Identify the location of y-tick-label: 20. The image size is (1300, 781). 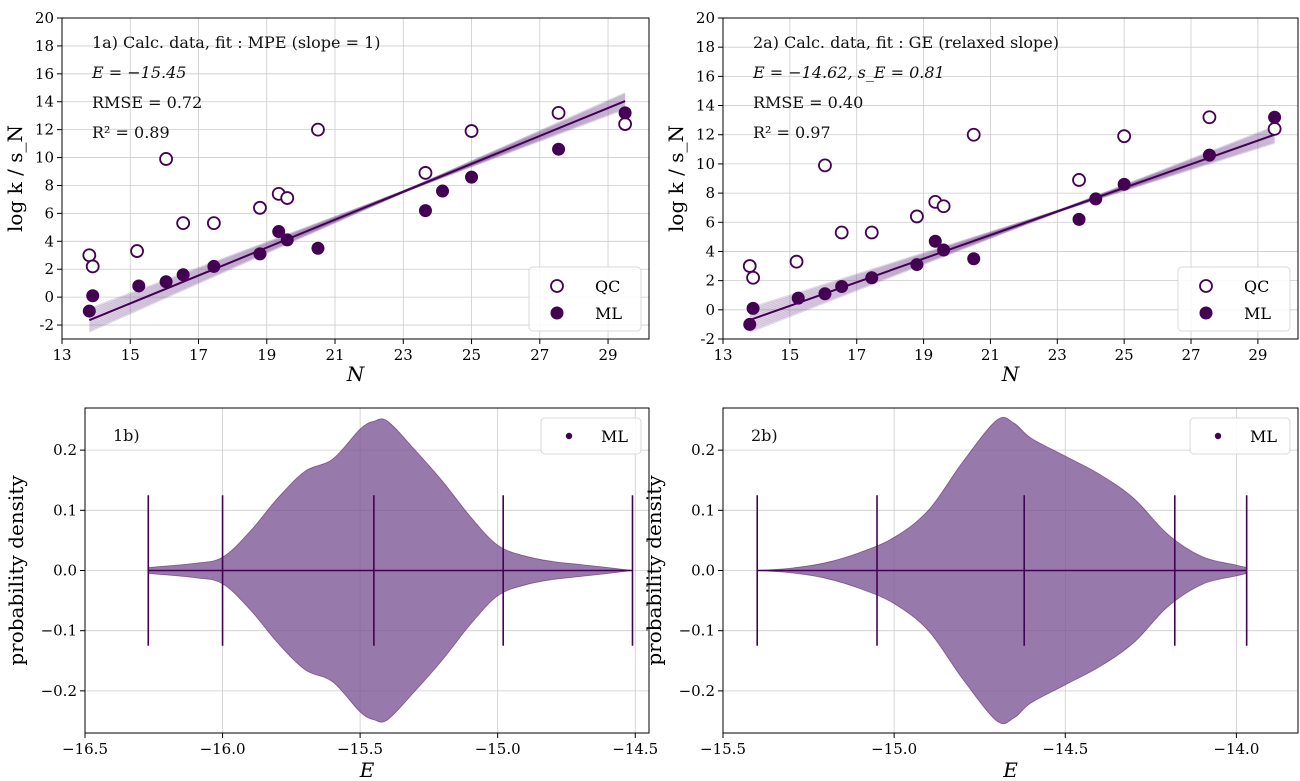
(705, 18).